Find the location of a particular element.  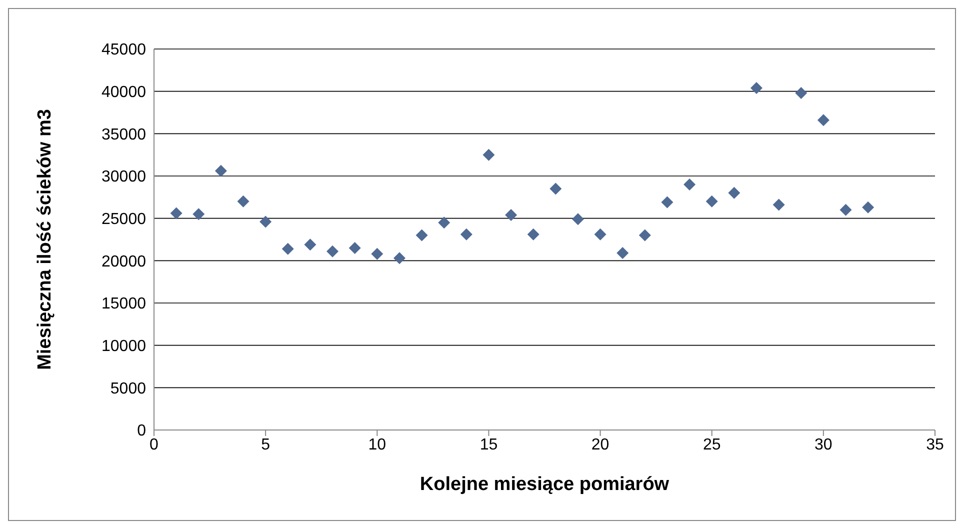

y-axis-title: Miesięczna ilość ścieków m3 is located at coordinates (45, 239).